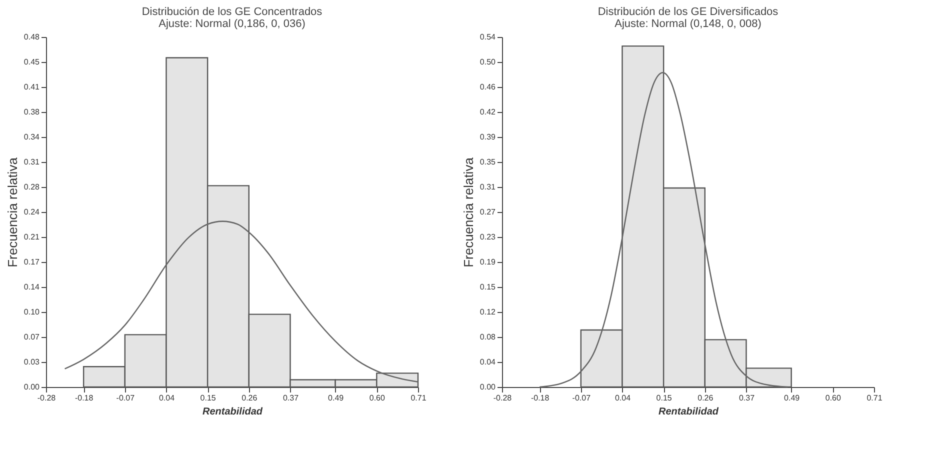 The image size is (933, 474). Describe the element at coordinates (32, 87) in the screenshot. I see `y-tick-label: 0.41` at that location.